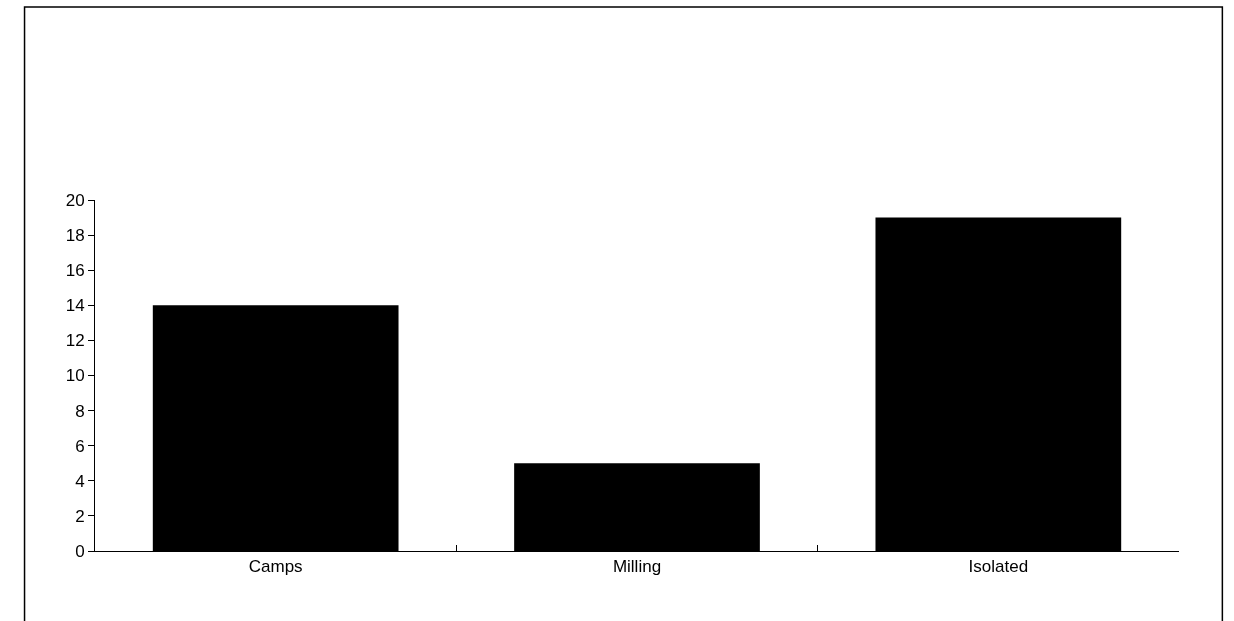 The width and height of the screenshot is (1234, 621). What do you see at coordinates (80, 481) in the screenshot?
I see `y-tick-label: 4` at bounding box center [80, 481].